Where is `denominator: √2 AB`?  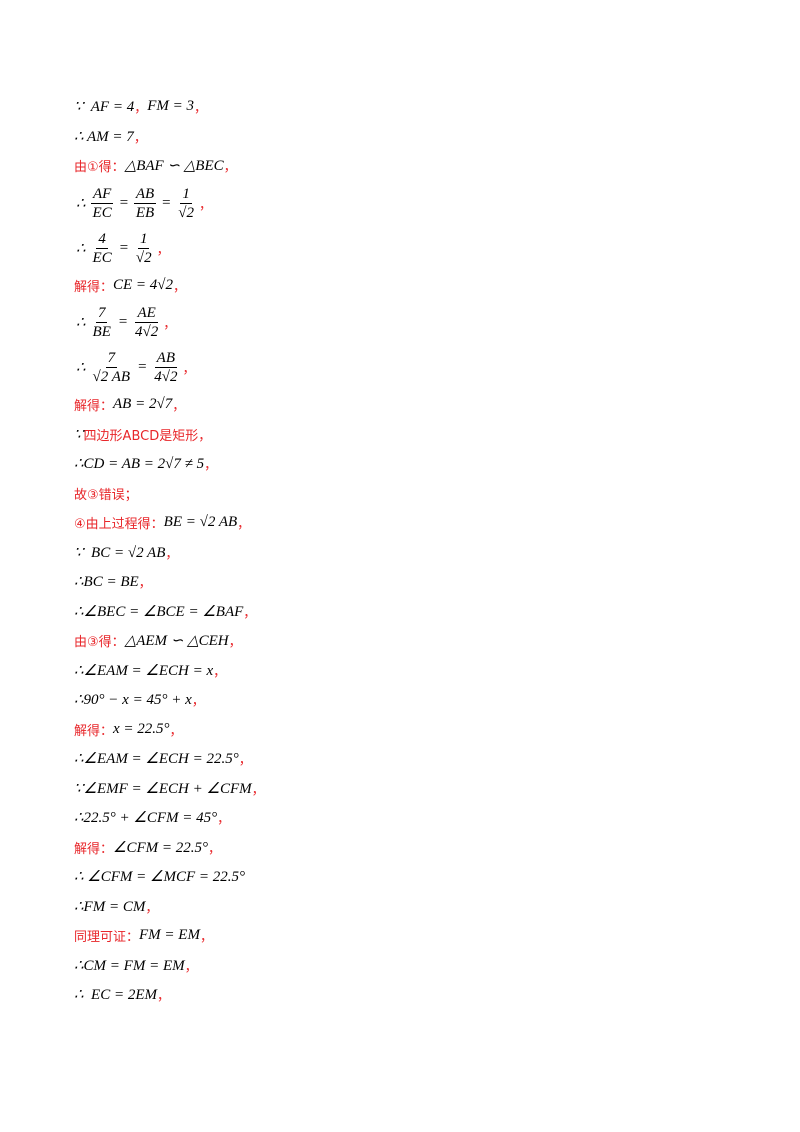
denominator: √2 AB is located at coordinates (111, 377).